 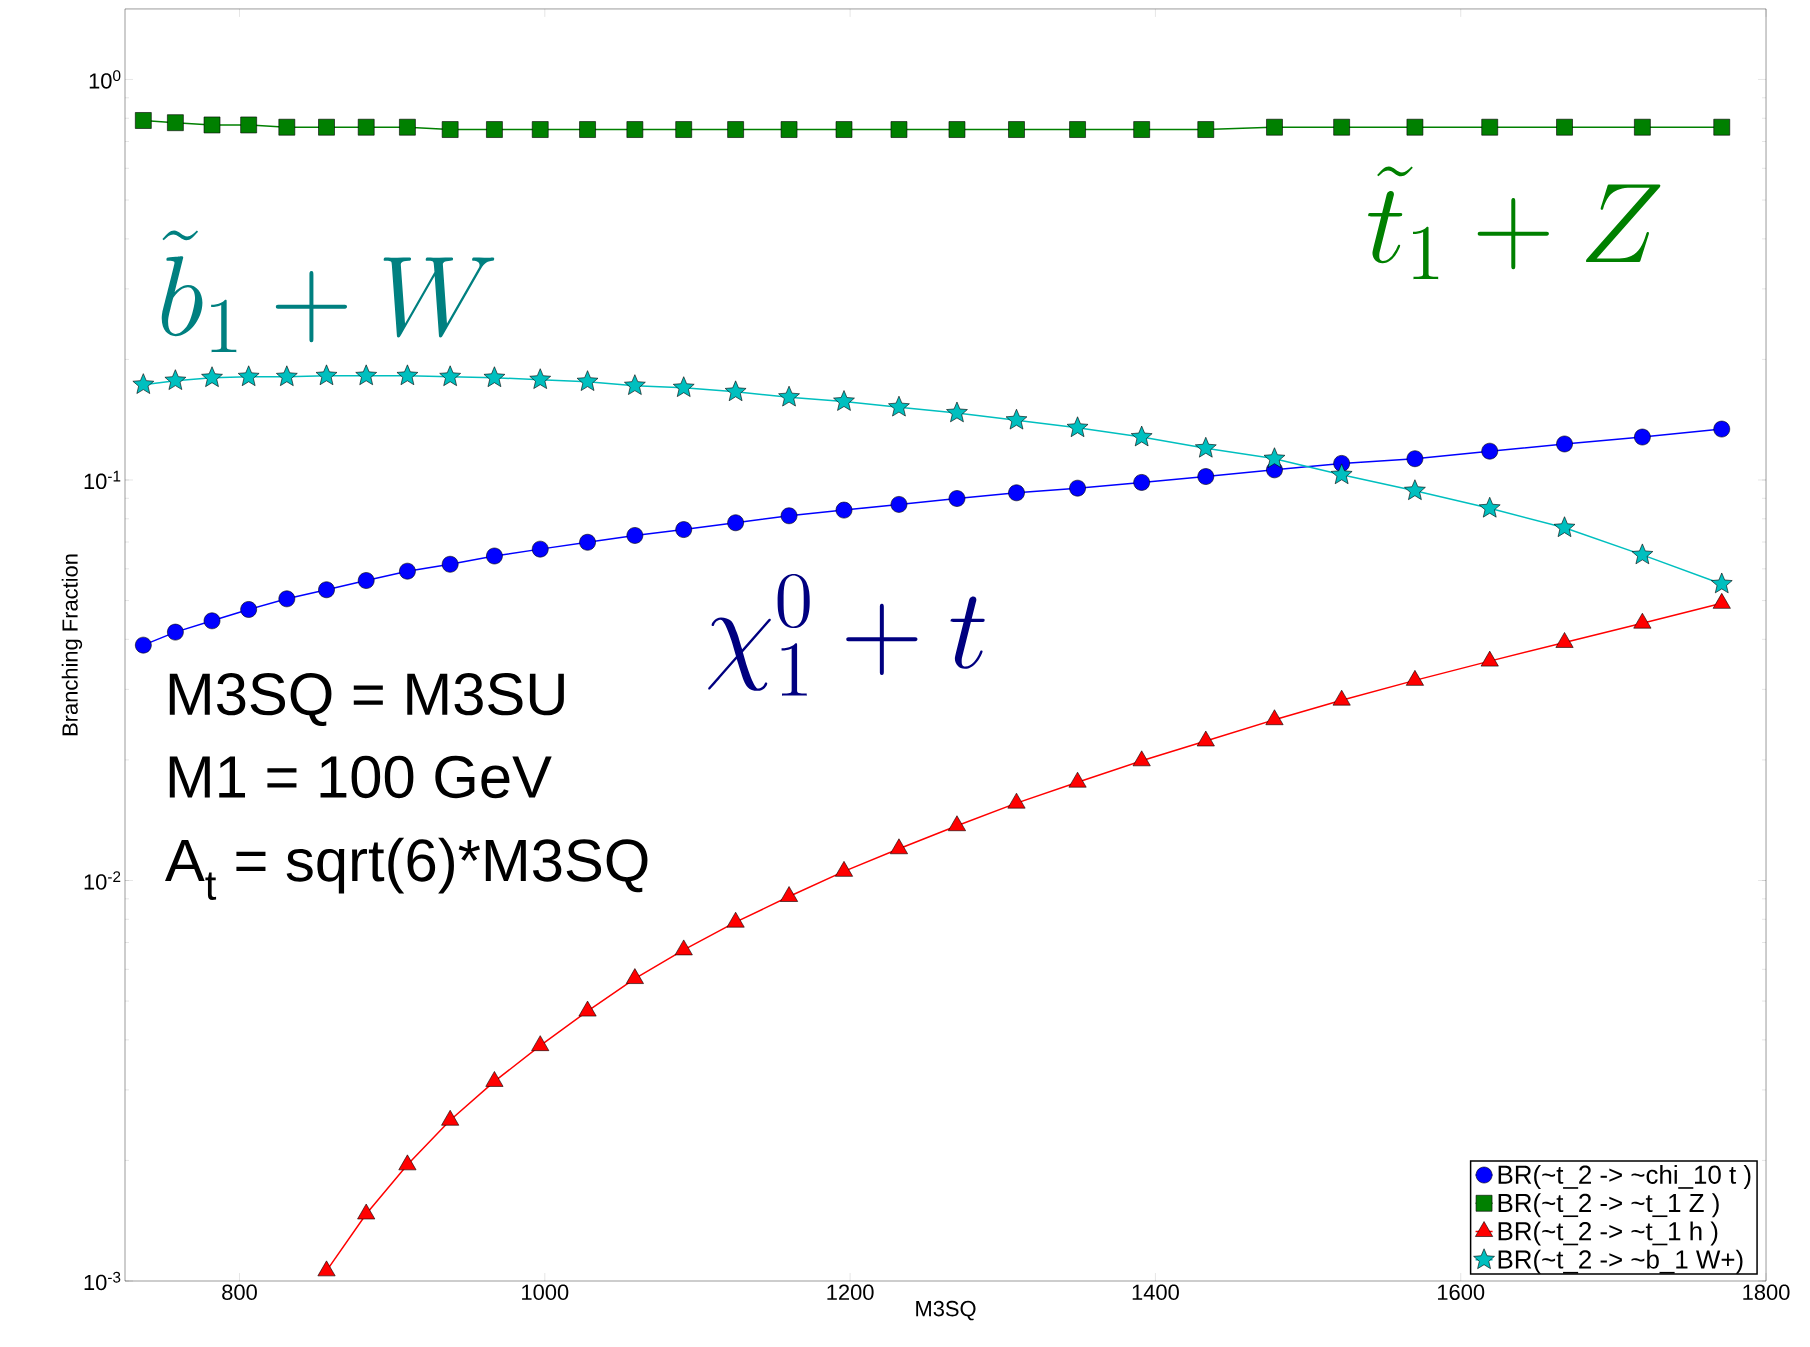 What do you see at coordinates (1461, 1292) in the screenshot?
I see `x-tick-label: 1600` at bounding box center [1461, 1292].